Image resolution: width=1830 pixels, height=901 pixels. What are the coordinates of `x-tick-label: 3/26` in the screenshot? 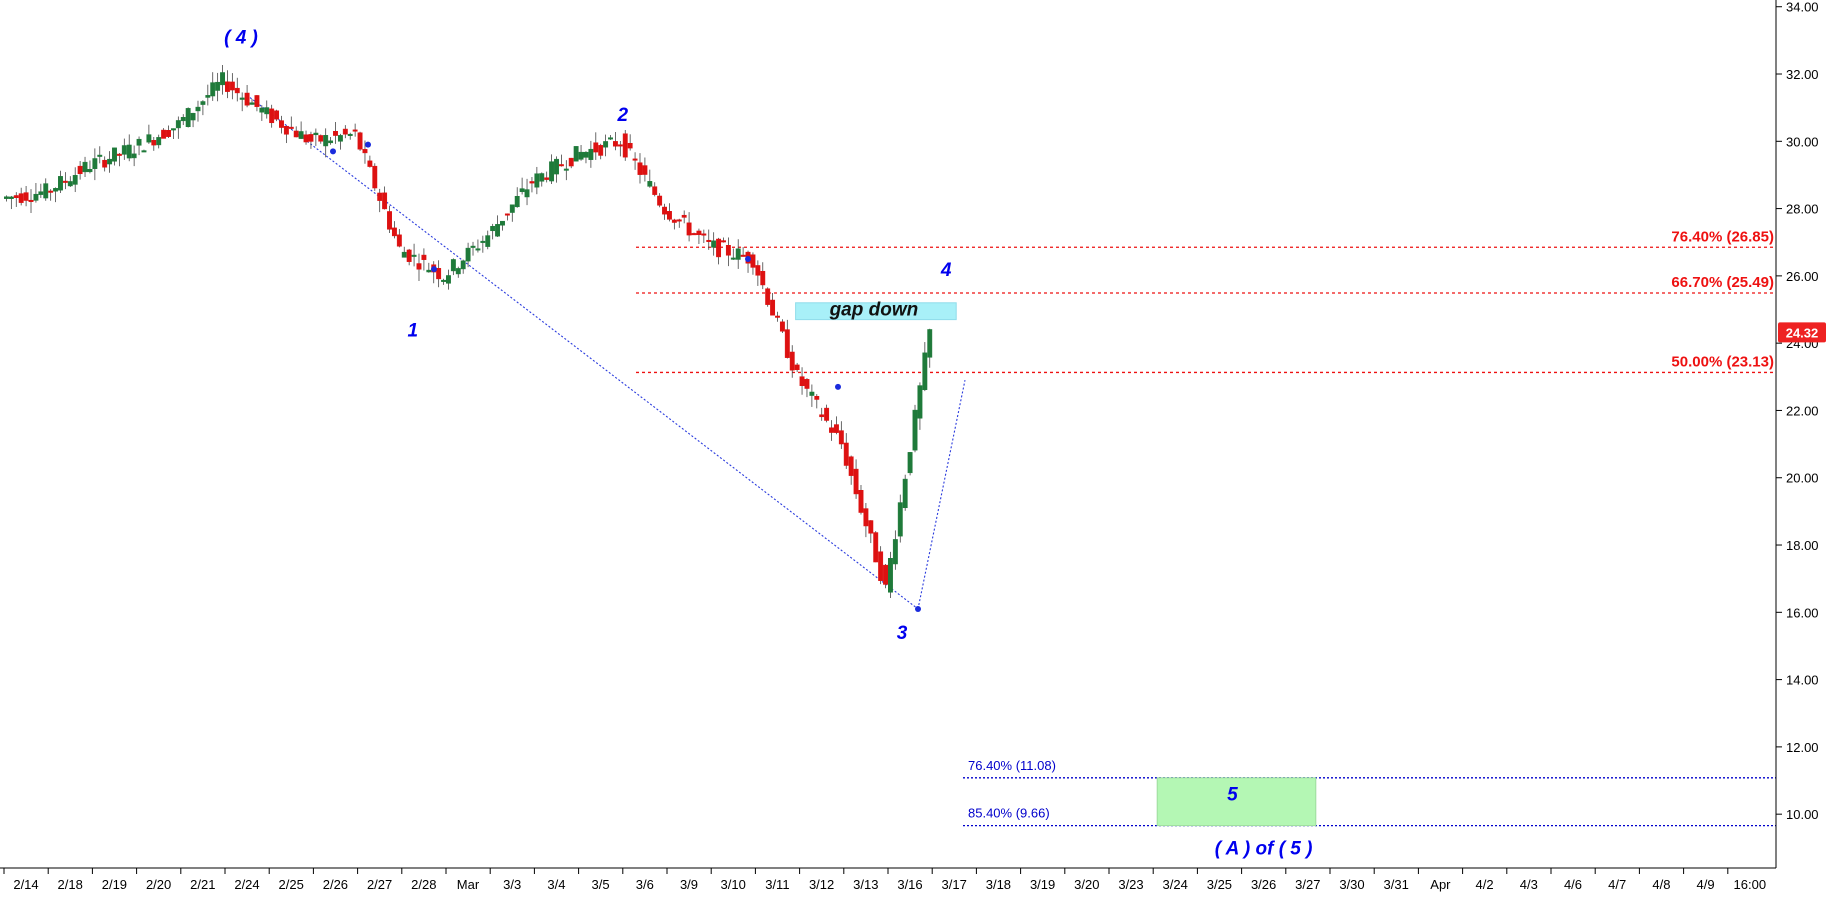 It's located at (1263, 884).